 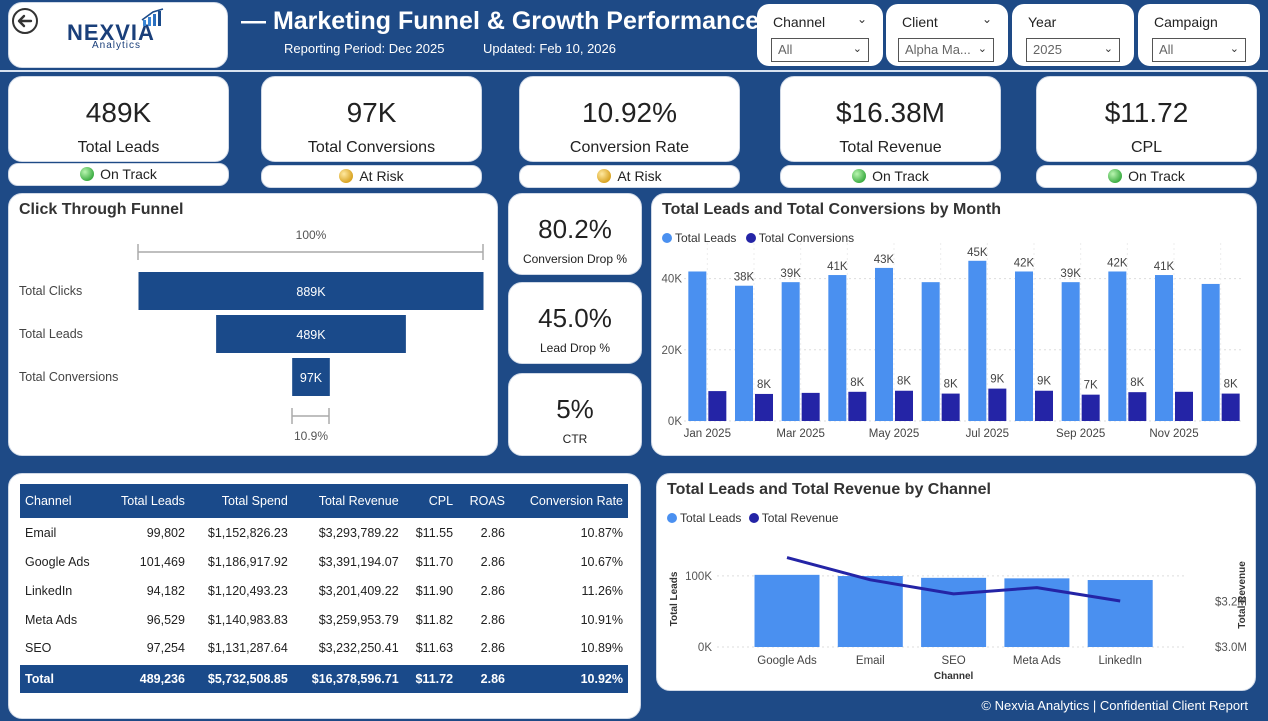 I want to click on monthly-legend: Total Leads Total Conversions, so click(x=758, y=238).